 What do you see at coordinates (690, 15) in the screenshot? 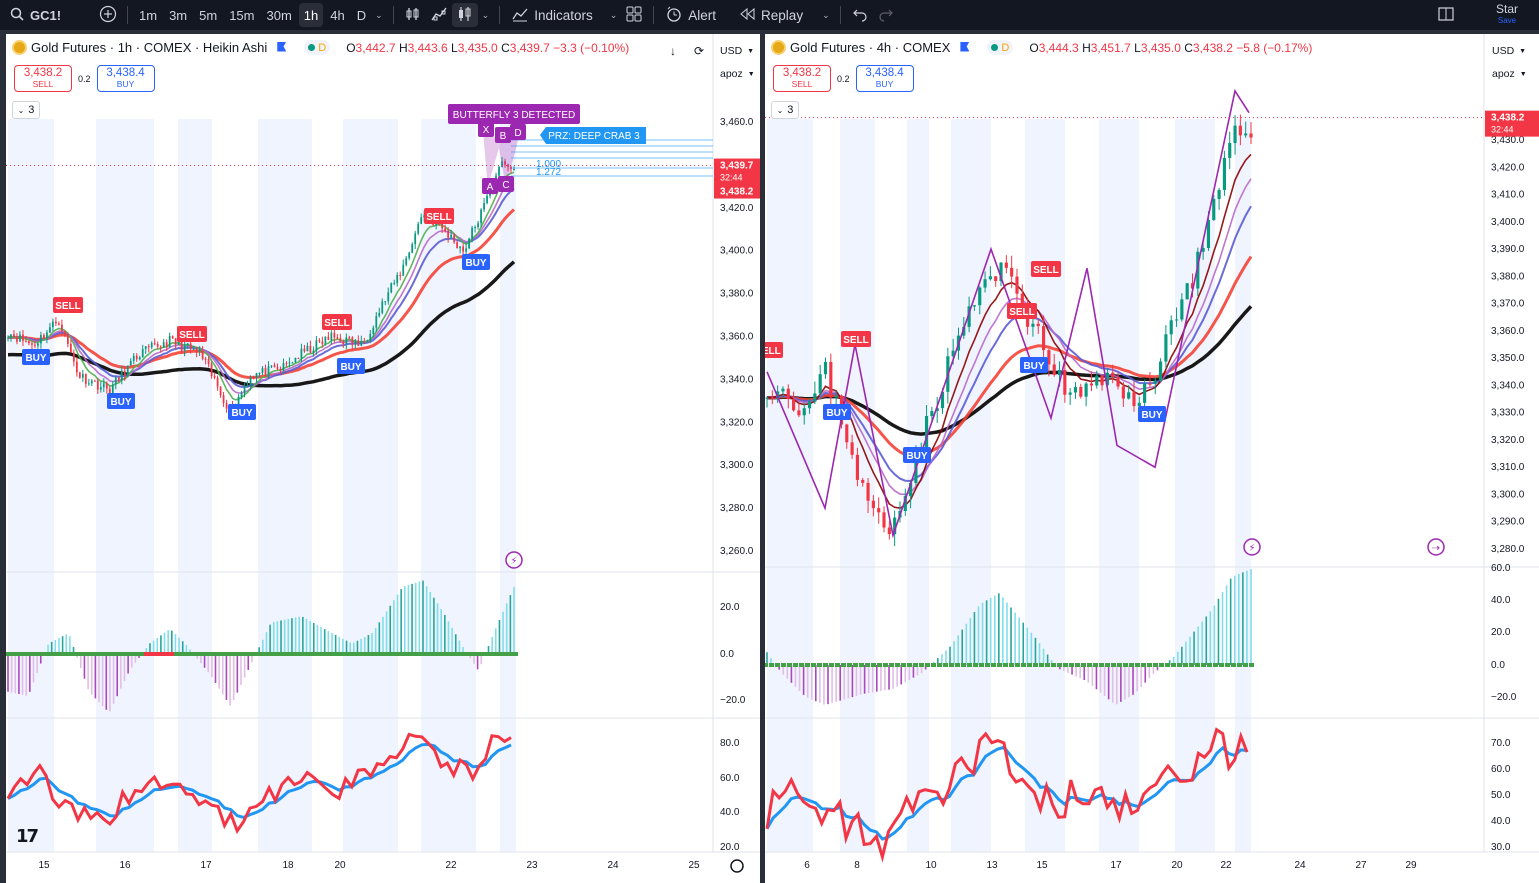
I see `alert-button: Alert` at bounding box center [690, 15].